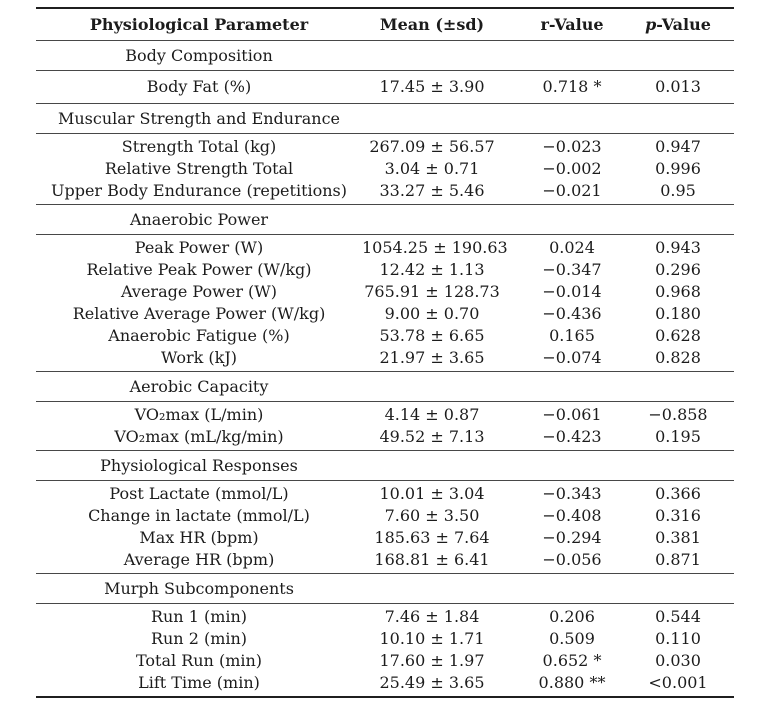  Describe the element at coordinates (199, 168) in the screenshot. I see `param-cell: Relative Strength Total` at that location.